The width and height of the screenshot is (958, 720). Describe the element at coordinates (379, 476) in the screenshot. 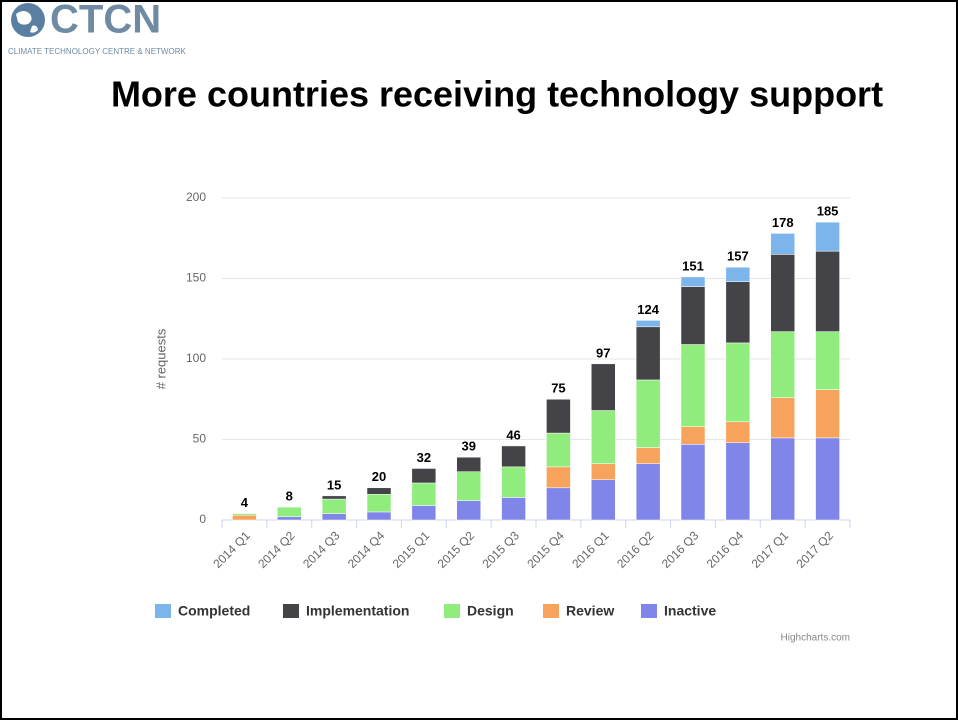

I see `total-label: 20` at that location.